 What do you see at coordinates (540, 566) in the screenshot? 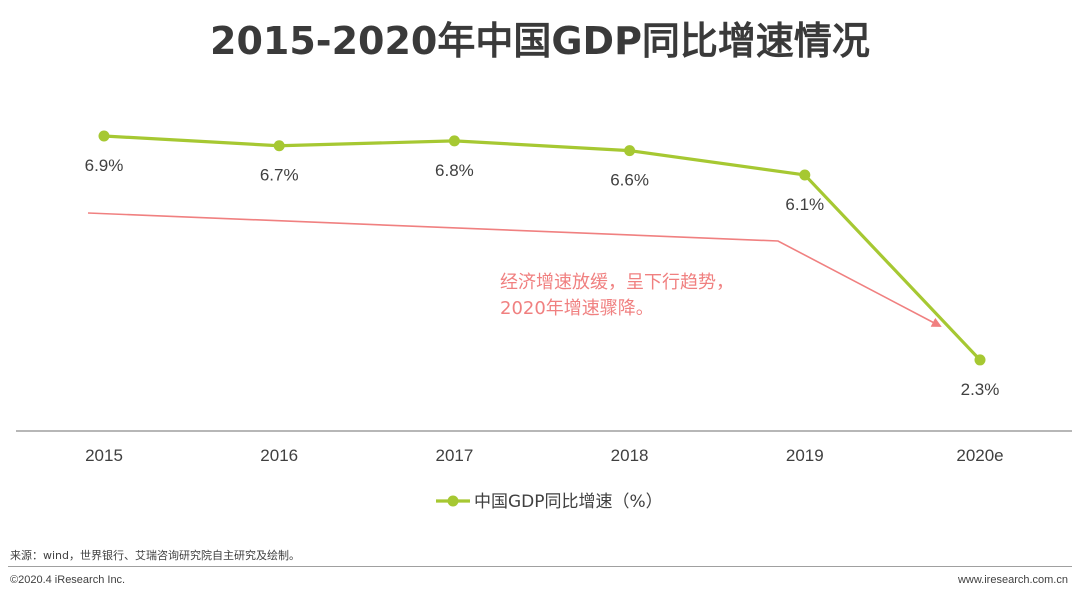
I see `footer-divider` at bounding box center [540, 566].